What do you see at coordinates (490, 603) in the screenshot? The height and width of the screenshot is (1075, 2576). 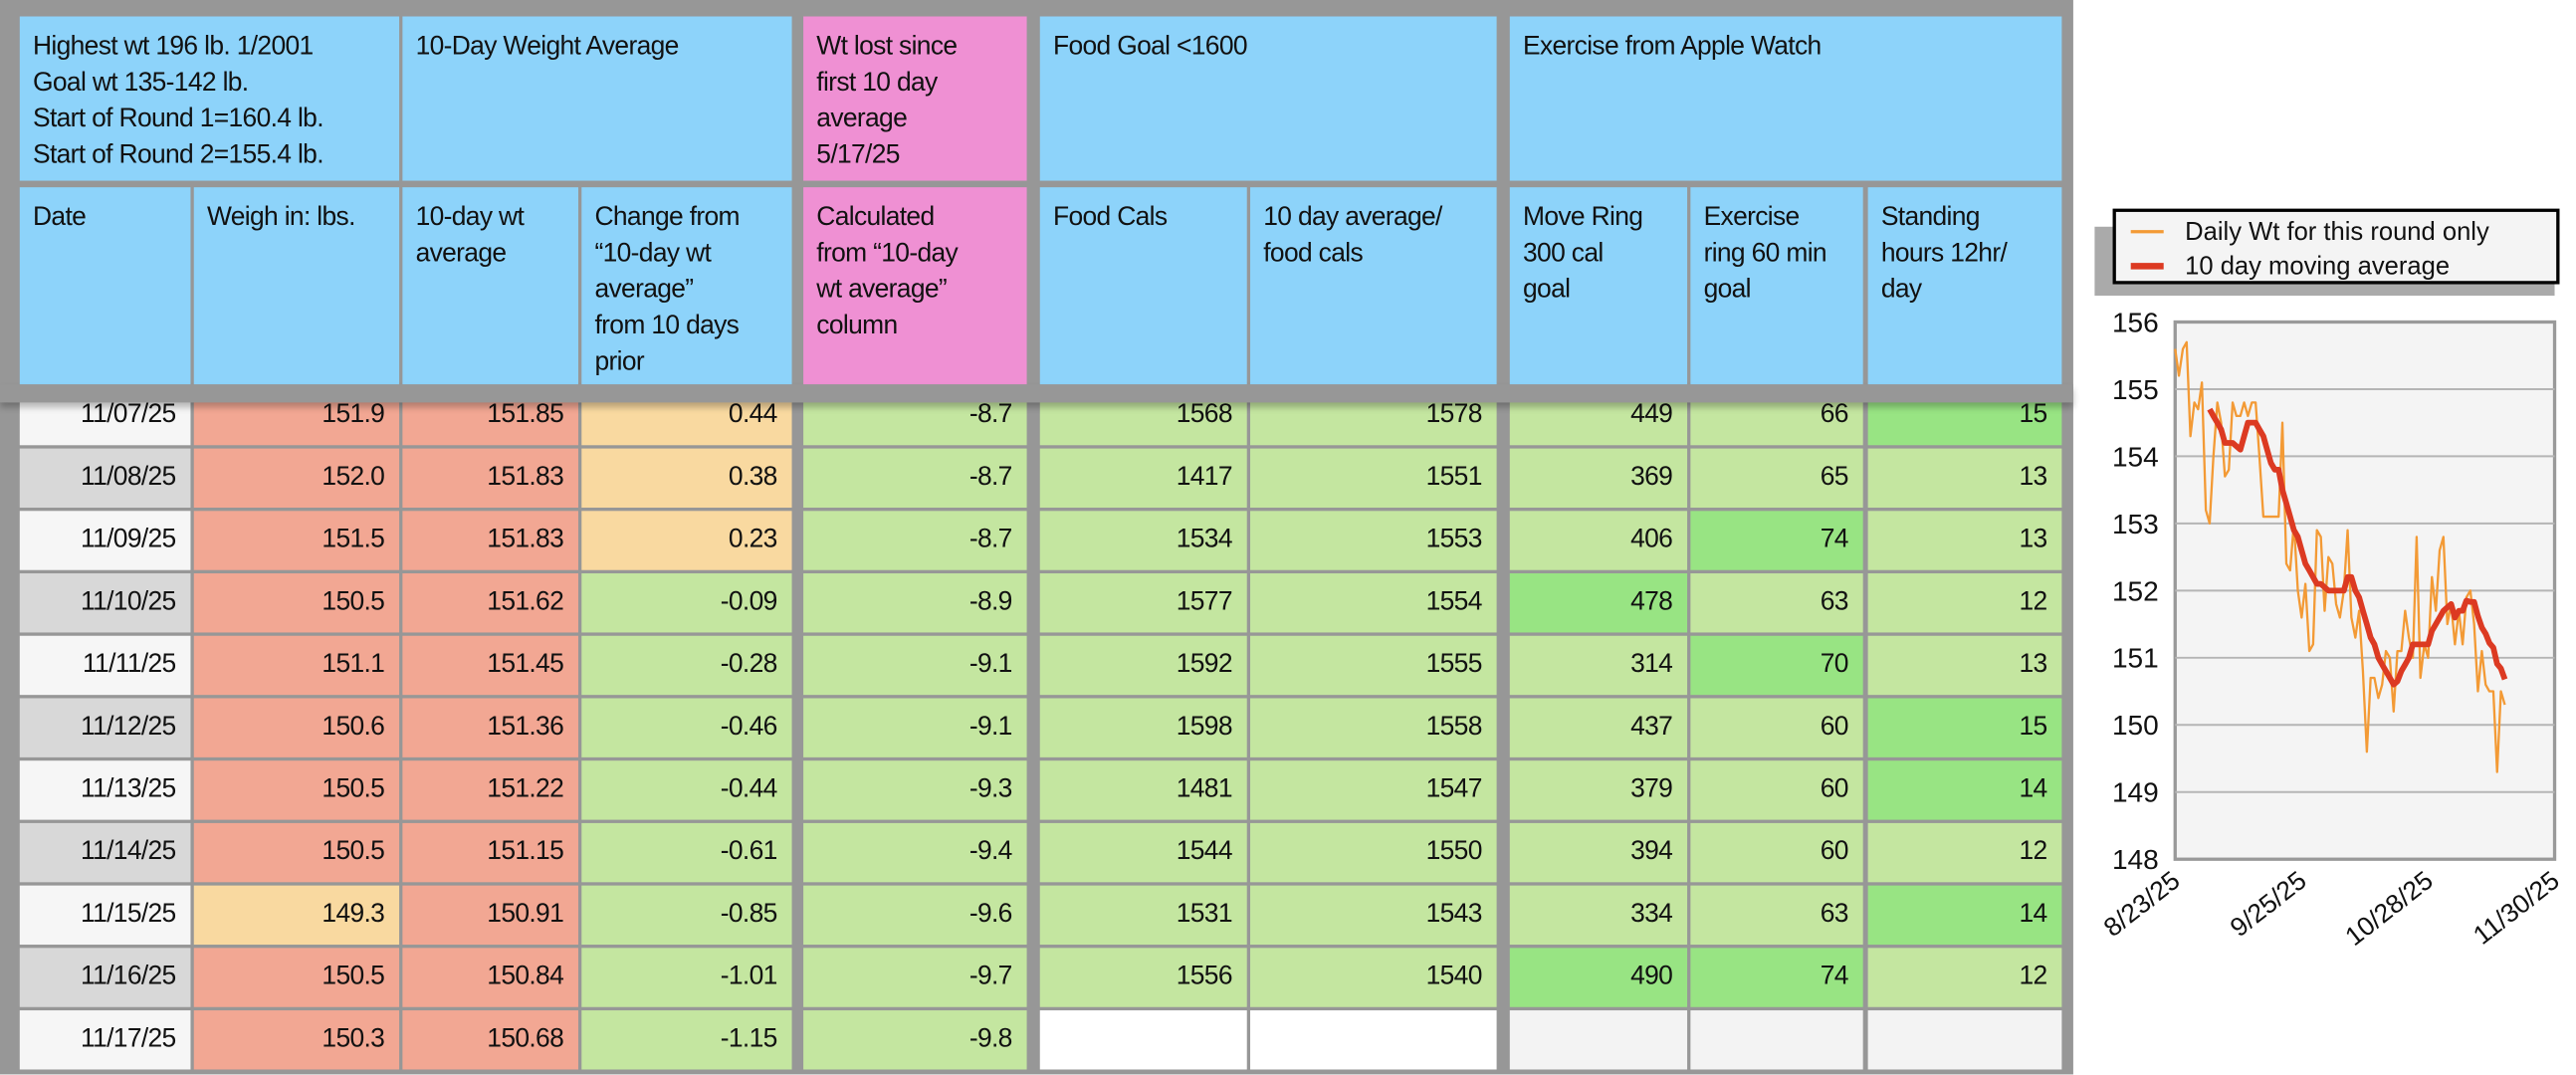 I see `cell-avg: 151.62` at bounding box center [490, 603].